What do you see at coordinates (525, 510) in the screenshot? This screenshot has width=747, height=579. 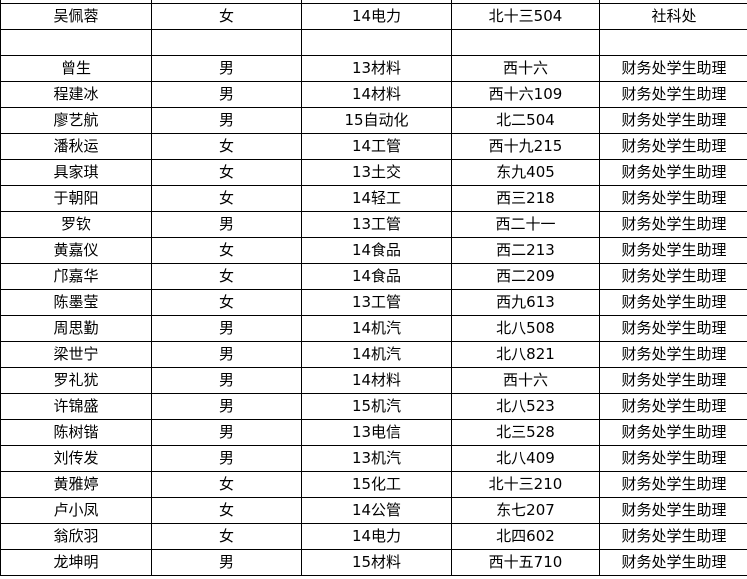 I see `dorm-cell: 东七207` at bounding box center [525, 510].